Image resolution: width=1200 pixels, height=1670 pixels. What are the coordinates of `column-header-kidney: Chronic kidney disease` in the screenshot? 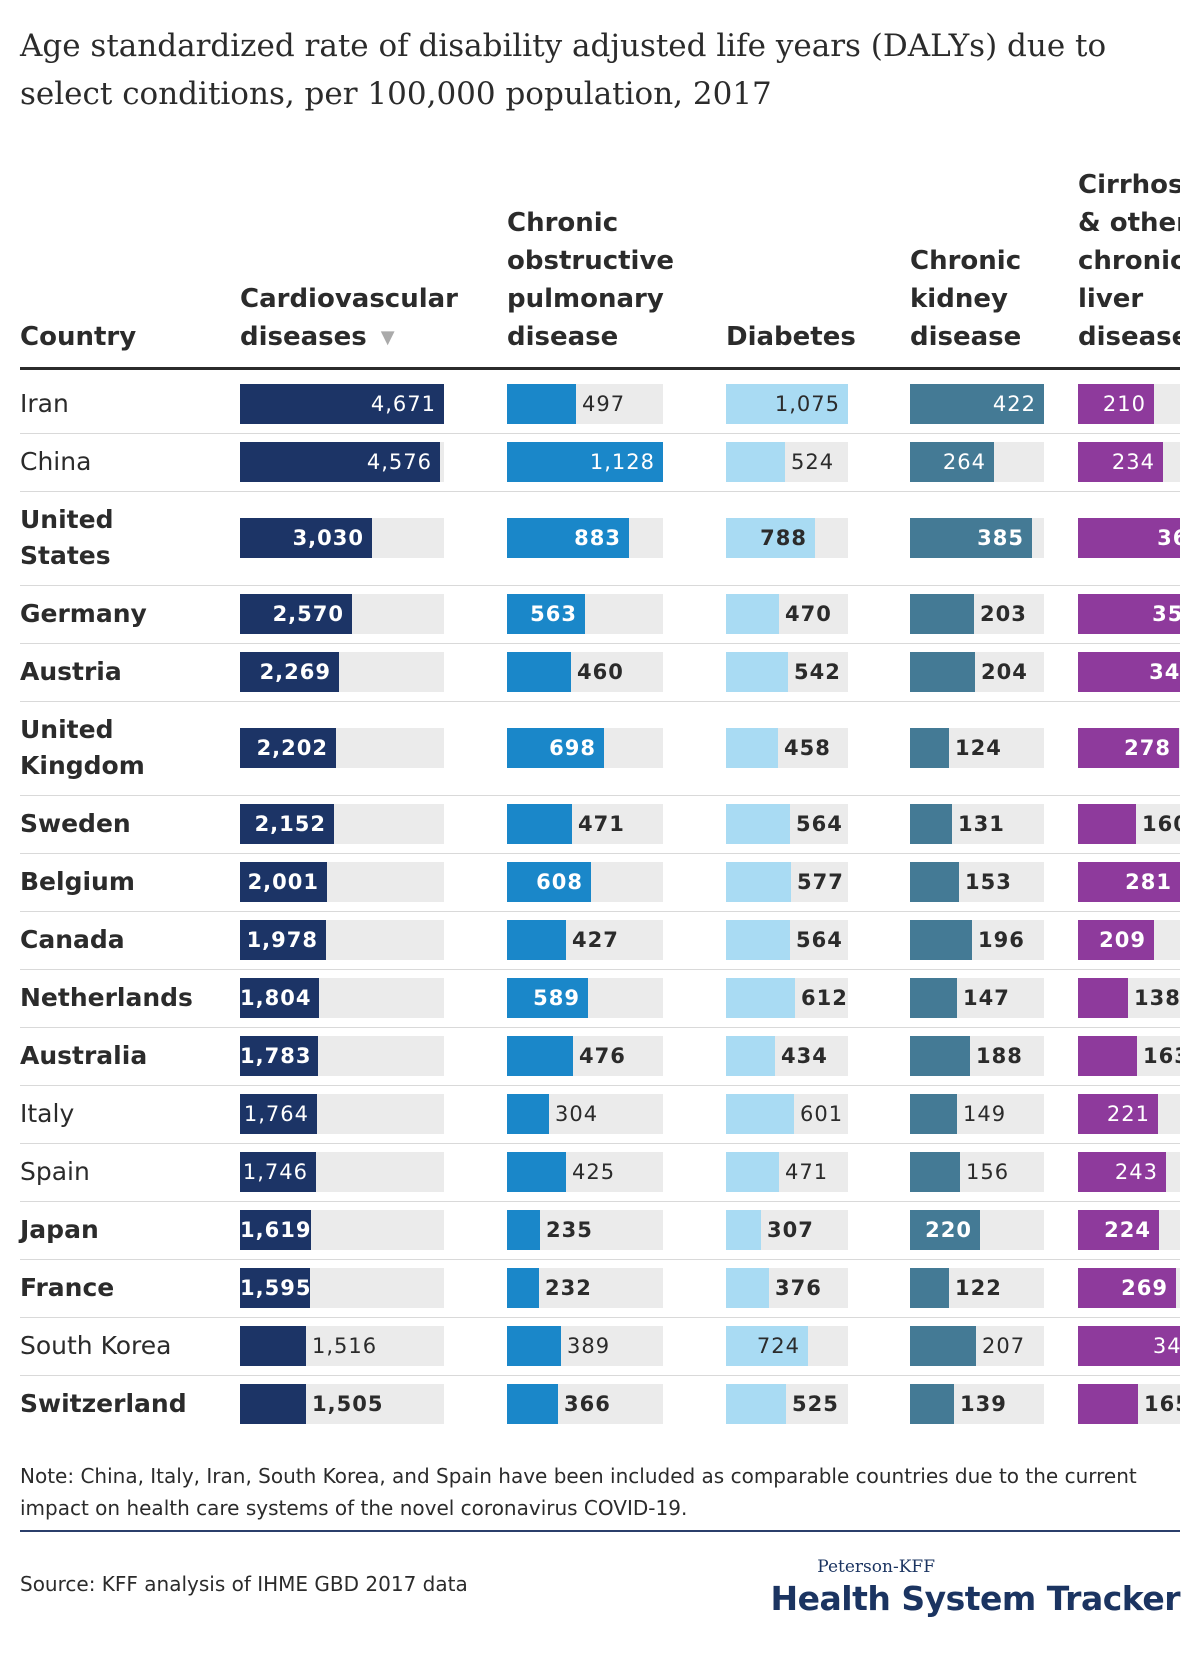 It's located at (965, 299).